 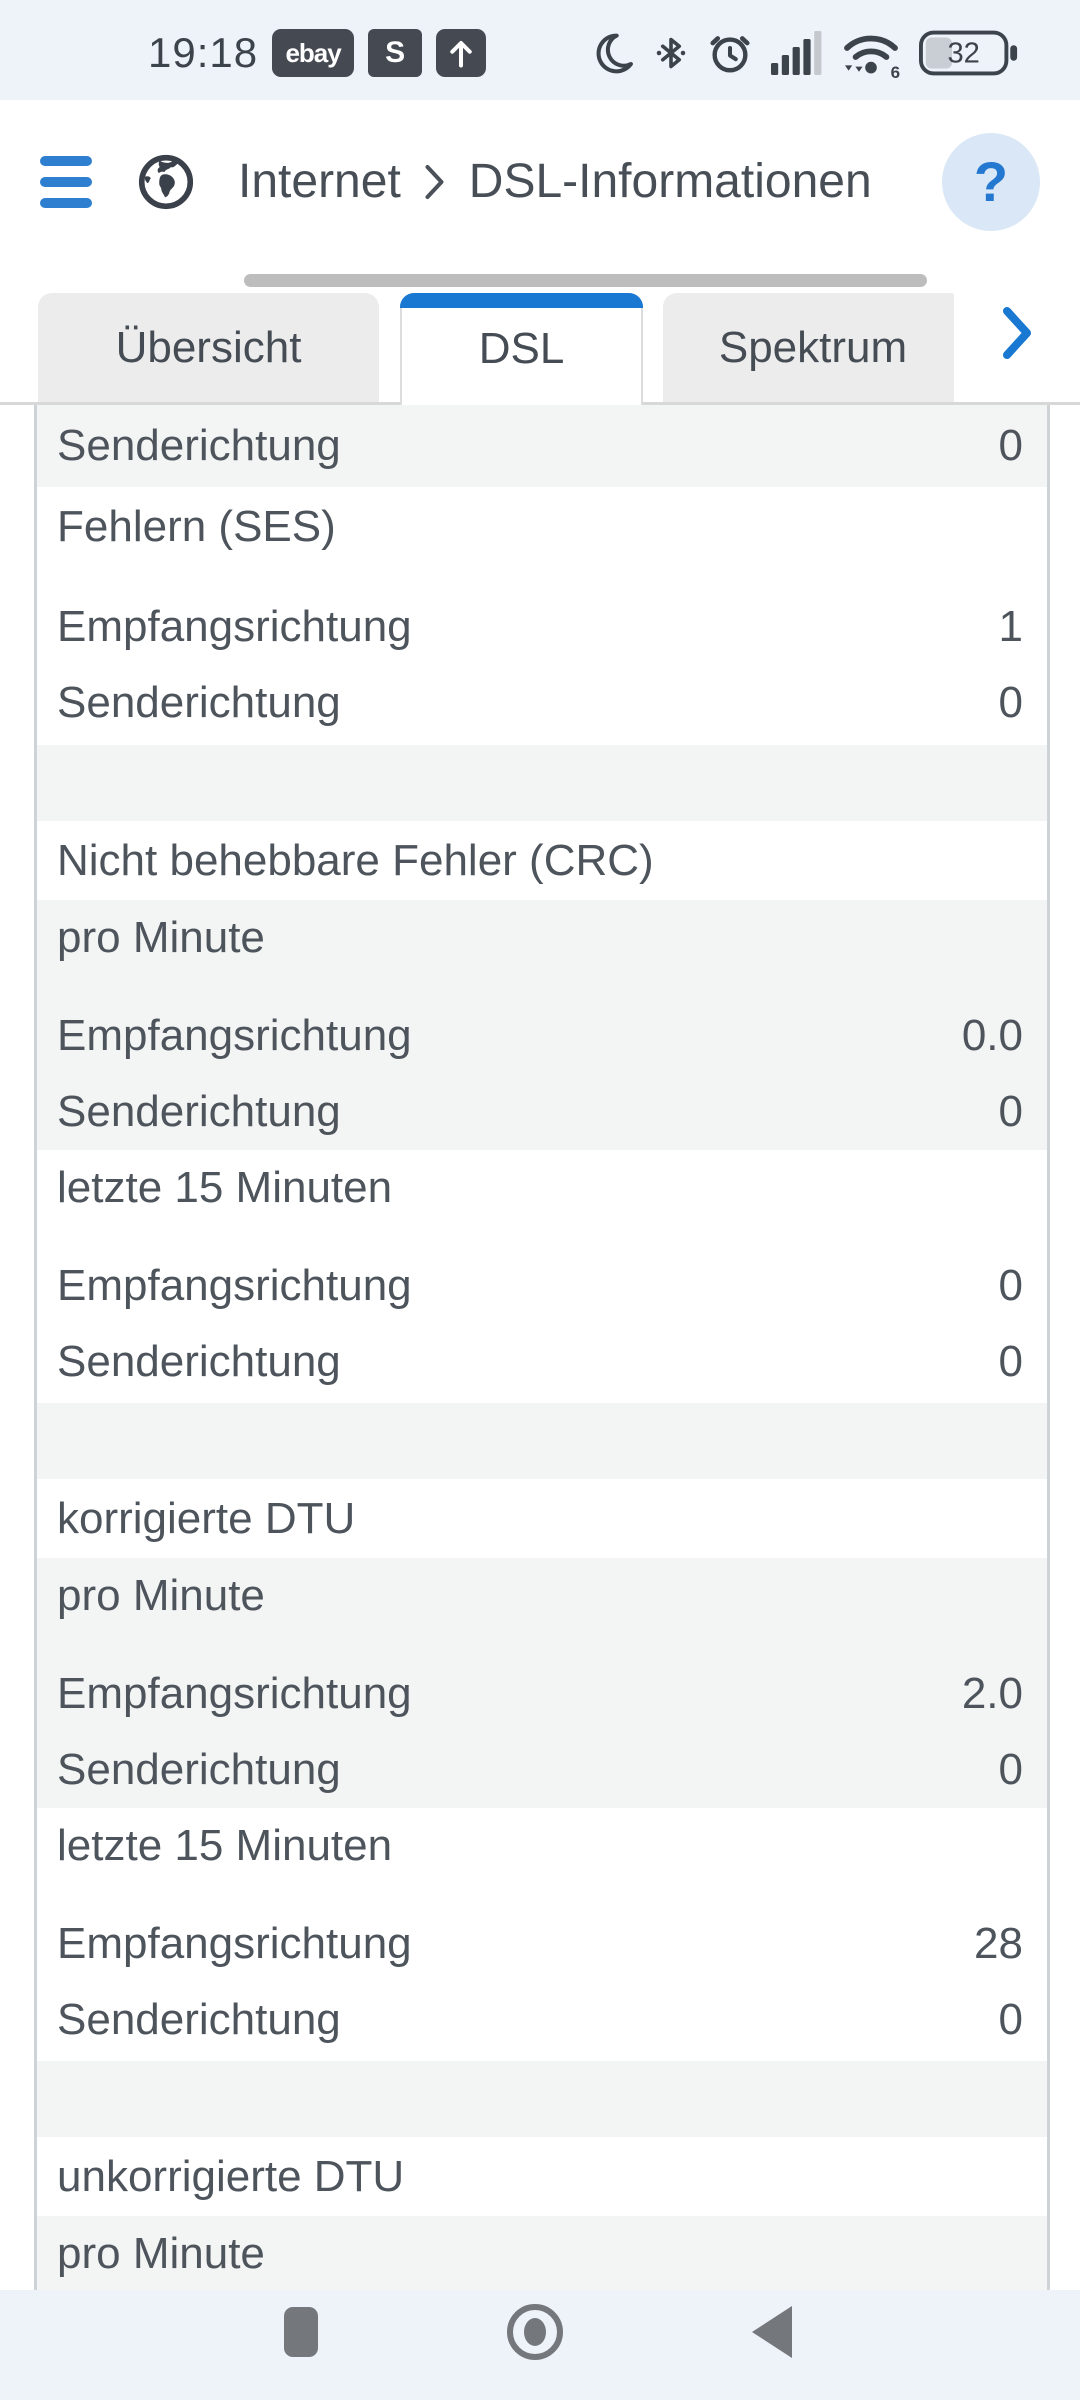 I want to click on table-section: Nicht behebbare Fehler (CRC), so click(x=542, y=860).